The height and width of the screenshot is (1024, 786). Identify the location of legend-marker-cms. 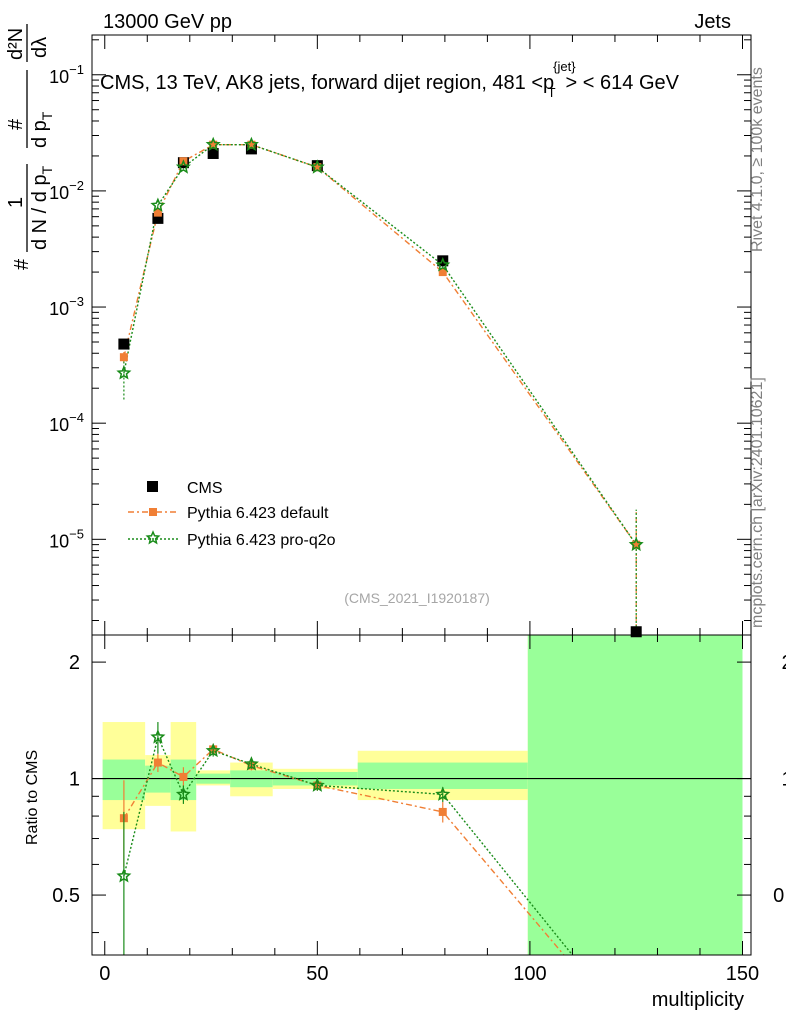
(152, 486).